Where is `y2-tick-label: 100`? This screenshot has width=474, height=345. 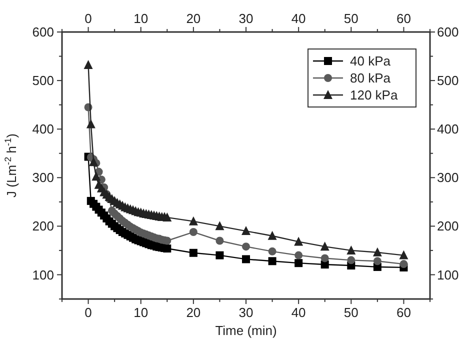
y2-tick-label: 100 is located at coordinates (448, 274).